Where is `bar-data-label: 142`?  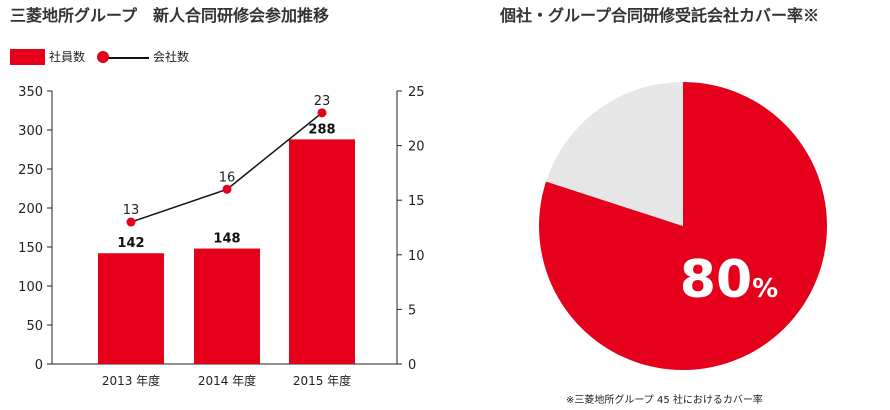
bar-data-label: 142 is located at coordinates (130, 243).